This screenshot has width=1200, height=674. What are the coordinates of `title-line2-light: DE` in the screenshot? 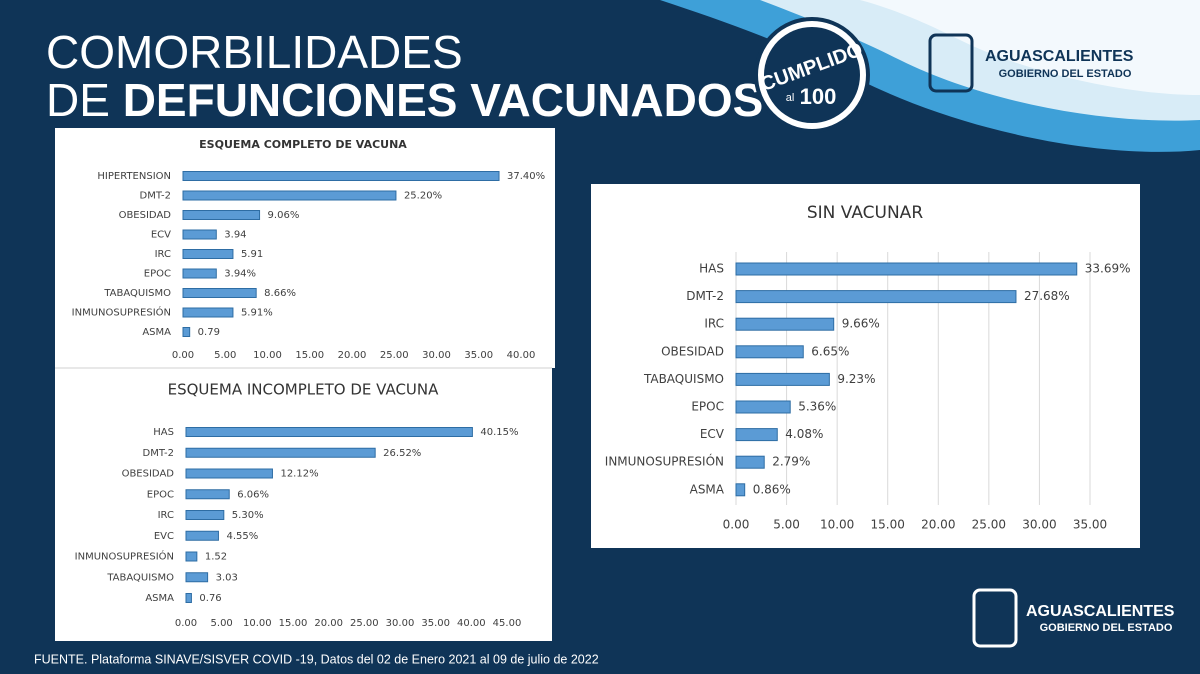 It's located at (78, 100).